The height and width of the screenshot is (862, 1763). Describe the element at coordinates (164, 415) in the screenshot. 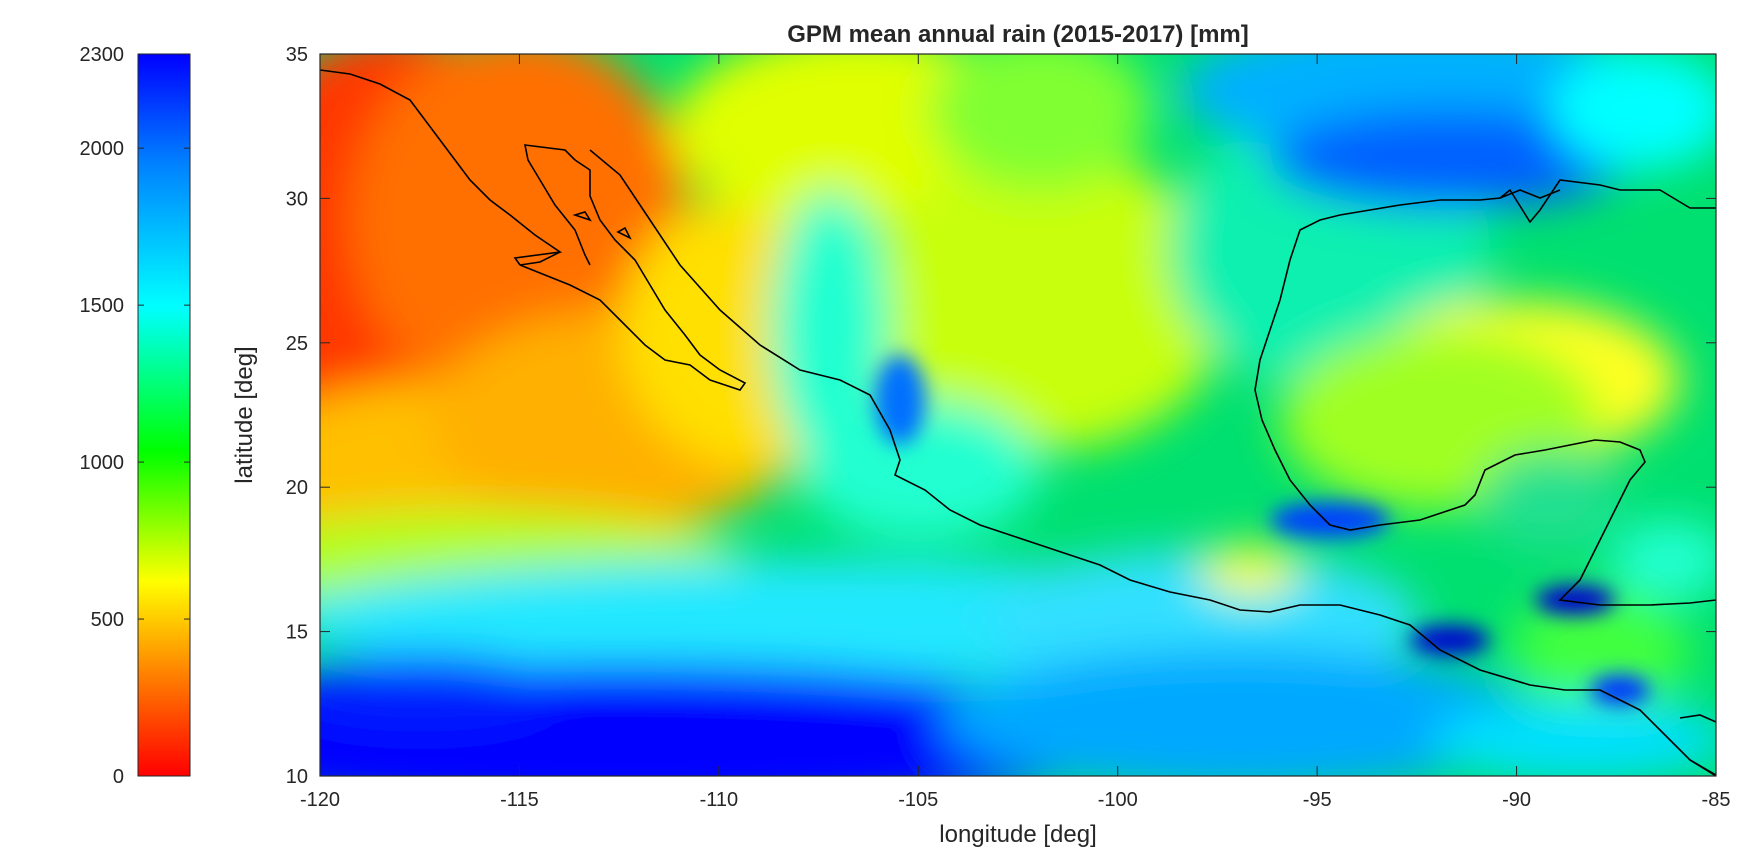

I see `colorbar` at that location.